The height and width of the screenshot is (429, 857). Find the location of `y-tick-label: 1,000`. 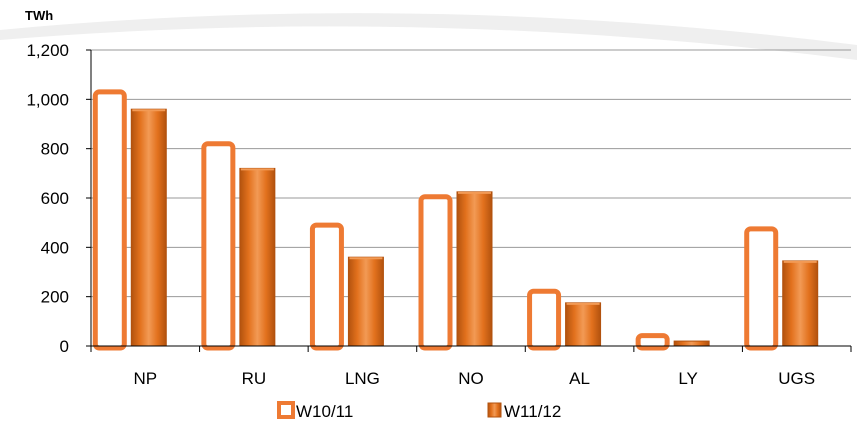

y-tick-label: 1,000 is located at coordinates (47, 99).